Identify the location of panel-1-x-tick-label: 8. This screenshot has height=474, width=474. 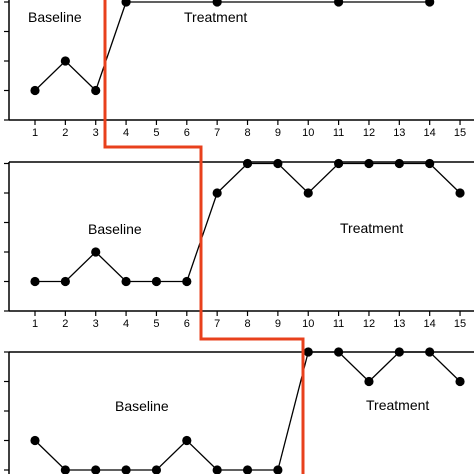
(247, 133).